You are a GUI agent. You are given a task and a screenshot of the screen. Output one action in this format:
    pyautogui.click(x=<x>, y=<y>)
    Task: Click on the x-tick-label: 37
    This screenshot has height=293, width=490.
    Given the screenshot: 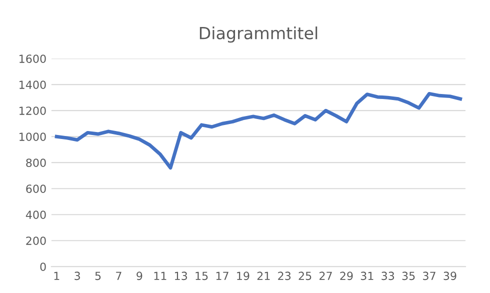 What is the action you would take?
    pyautogui.click(x=429, y=276)
    